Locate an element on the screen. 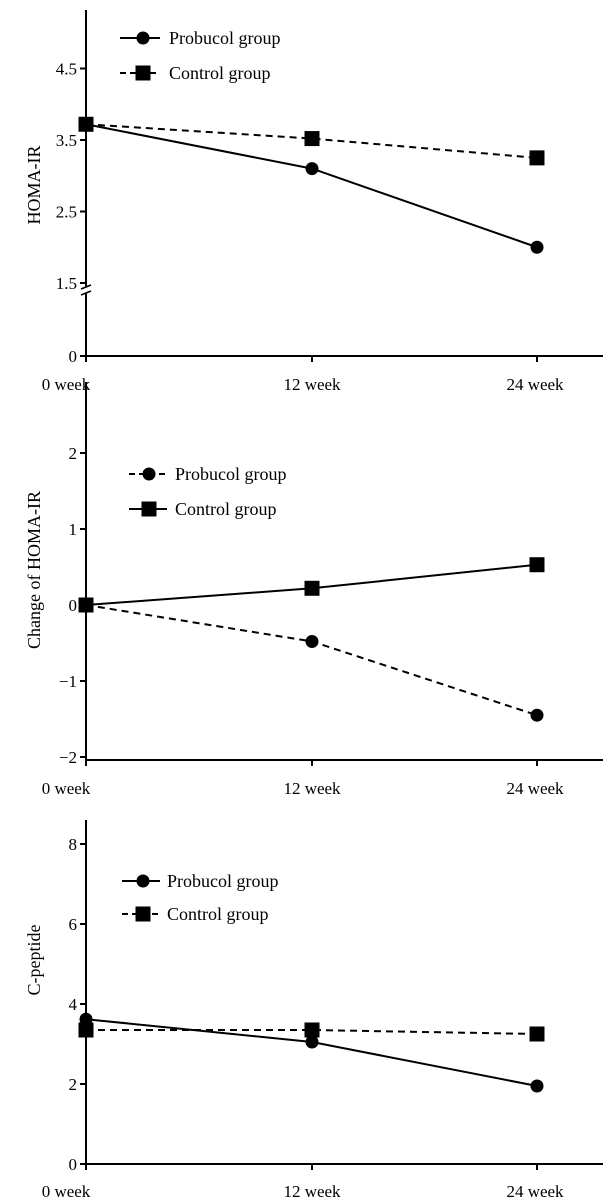  y-tick-label: 4.5 is located at coordinates (66, 69).